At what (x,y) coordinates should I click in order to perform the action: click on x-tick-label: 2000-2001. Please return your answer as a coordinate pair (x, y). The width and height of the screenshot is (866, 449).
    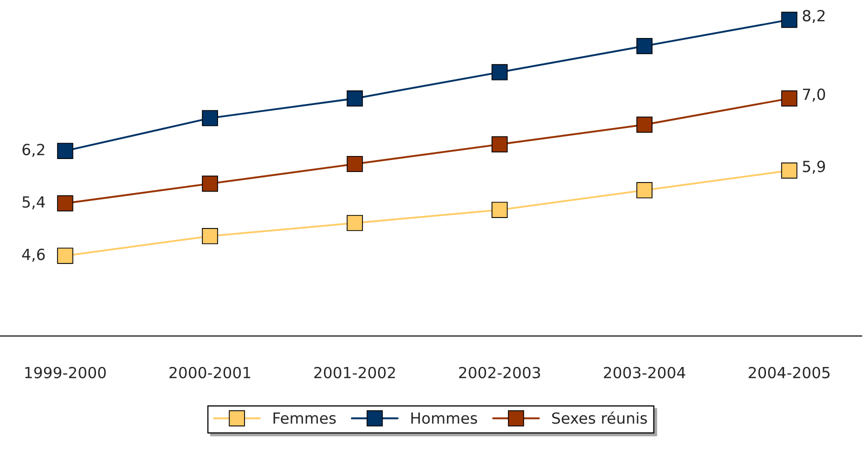
    Looking at the image, I should click on (209, 372).